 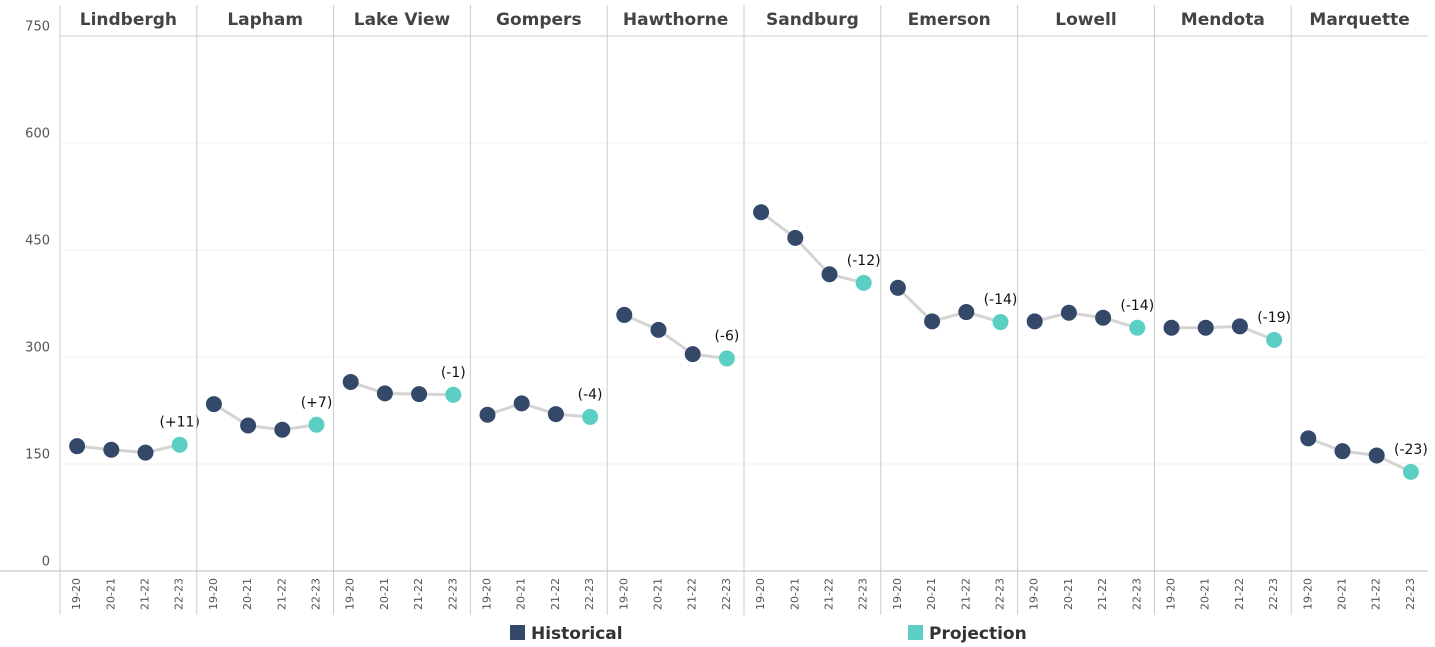 I want to click on panel-title: Lowell, so click(x=1085, y=20).